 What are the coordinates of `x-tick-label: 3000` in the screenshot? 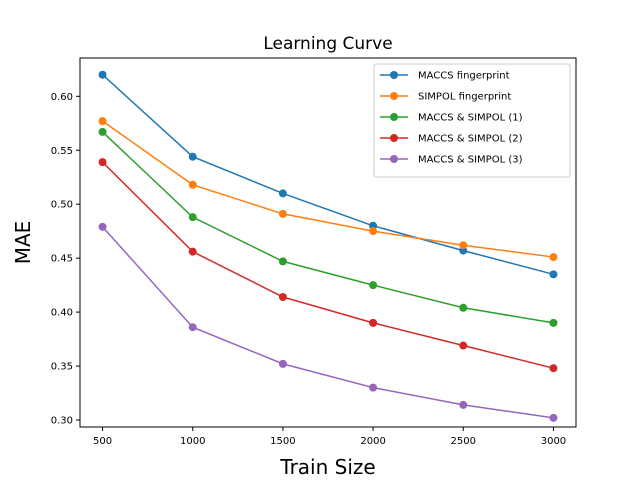 It's located at (553, 441).